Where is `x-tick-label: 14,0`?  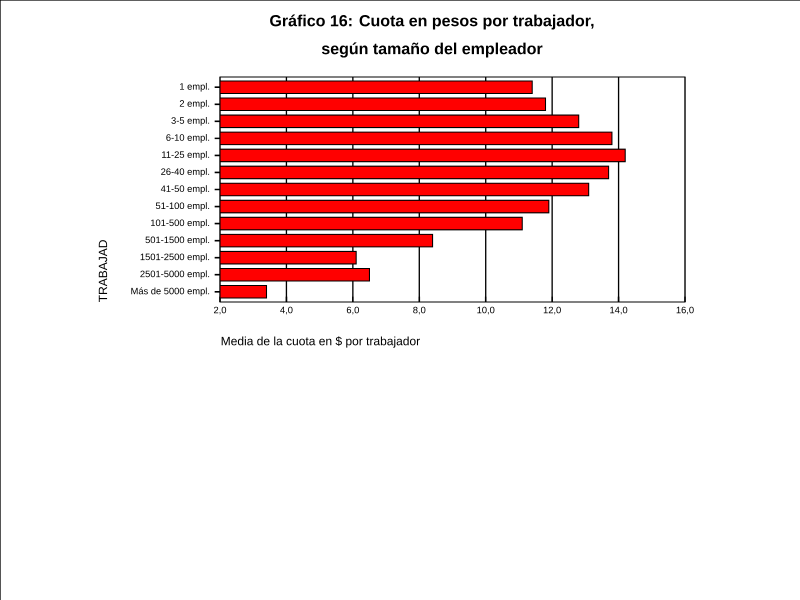
x-tick-label: 14,0 is located at coordinates (619, 310).